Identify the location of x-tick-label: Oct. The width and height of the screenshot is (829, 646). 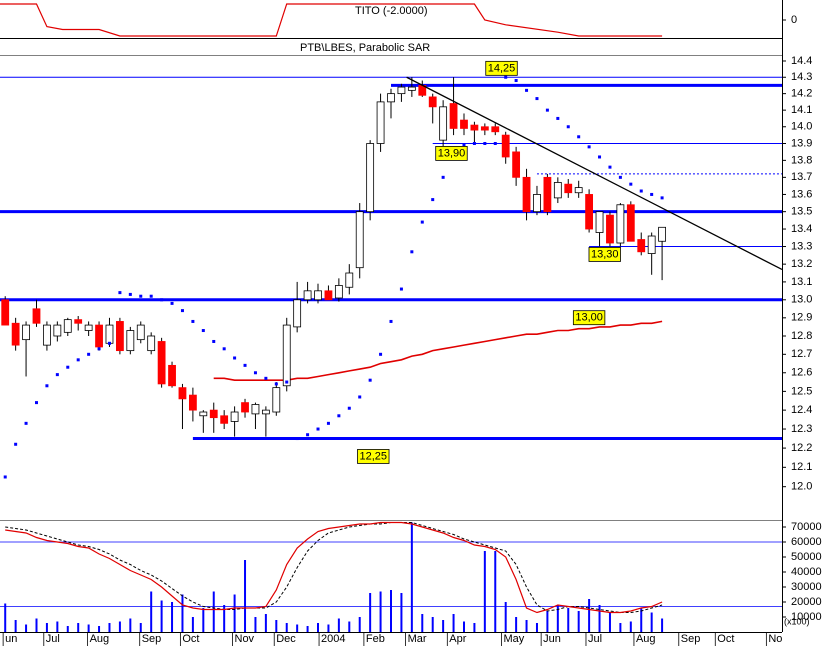
(190, 639).